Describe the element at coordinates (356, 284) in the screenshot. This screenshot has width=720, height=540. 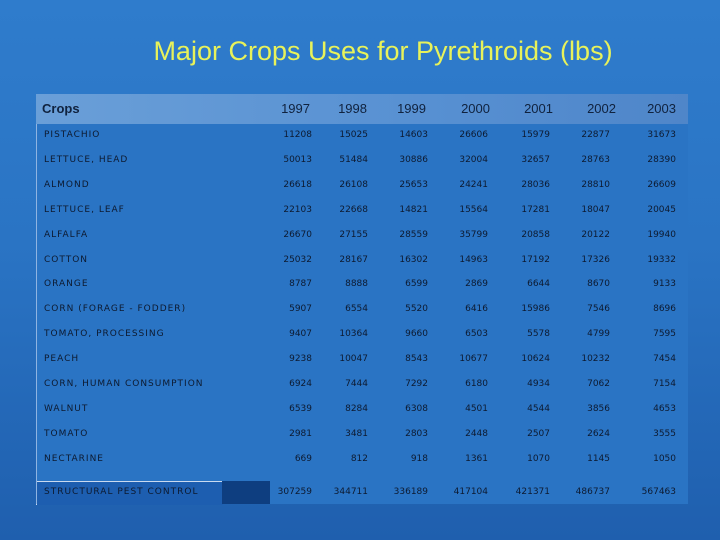
I see `cell-1998: 8888` at that location.